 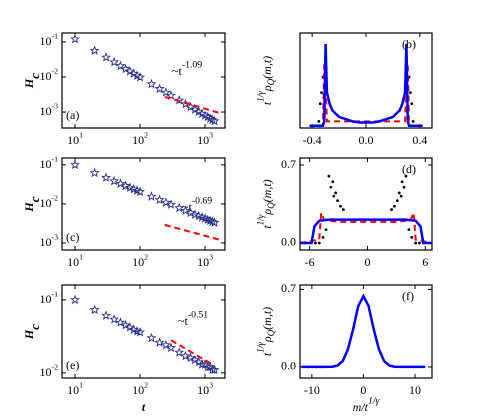 I want to click on y-tick-label: 0.7, so click(x=288, y=288).